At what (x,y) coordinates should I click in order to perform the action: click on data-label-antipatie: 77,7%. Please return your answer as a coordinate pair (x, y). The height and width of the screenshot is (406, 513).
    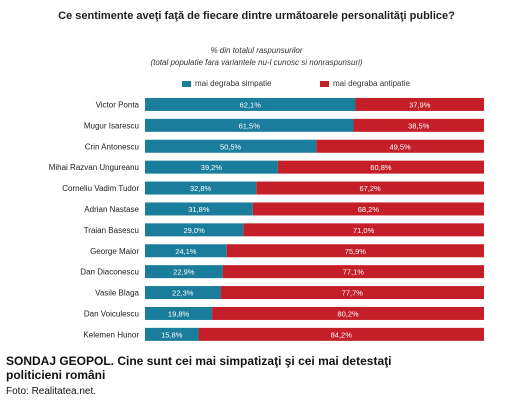
    Looking at the image, I should click on (353, 293).